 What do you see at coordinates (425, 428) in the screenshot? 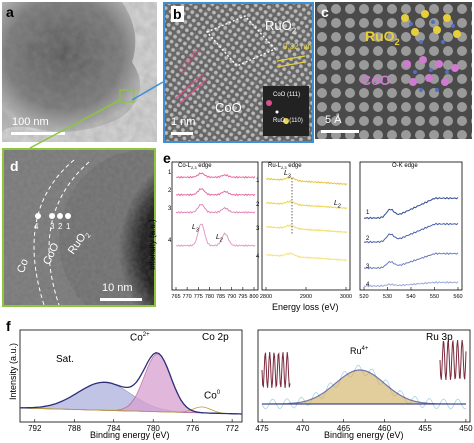
I see `tick-label: 455` at bounding box center [425, 428].